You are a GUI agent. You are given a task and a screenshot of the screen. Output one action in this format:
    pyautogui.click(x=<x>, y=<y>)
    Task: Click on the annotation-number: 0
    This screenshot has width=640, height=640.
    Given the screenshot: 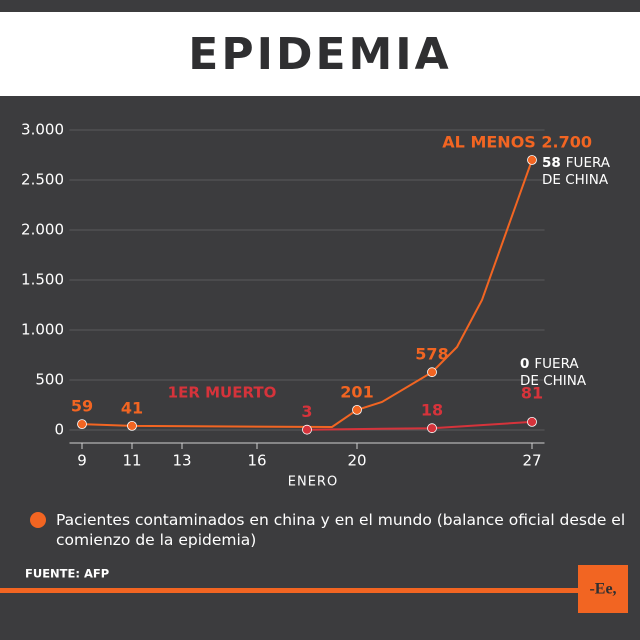 What is the action you would take?
    pyautogui.click(x=524, y=364)
    